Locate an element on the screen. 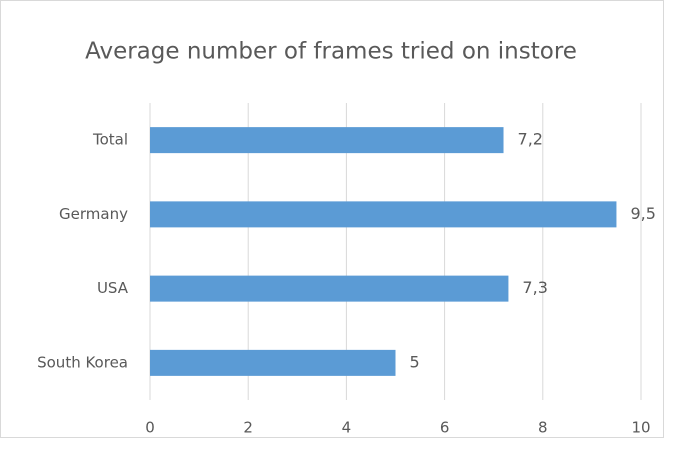  x-tick-label: 0 is located at coordinates (150, 428).